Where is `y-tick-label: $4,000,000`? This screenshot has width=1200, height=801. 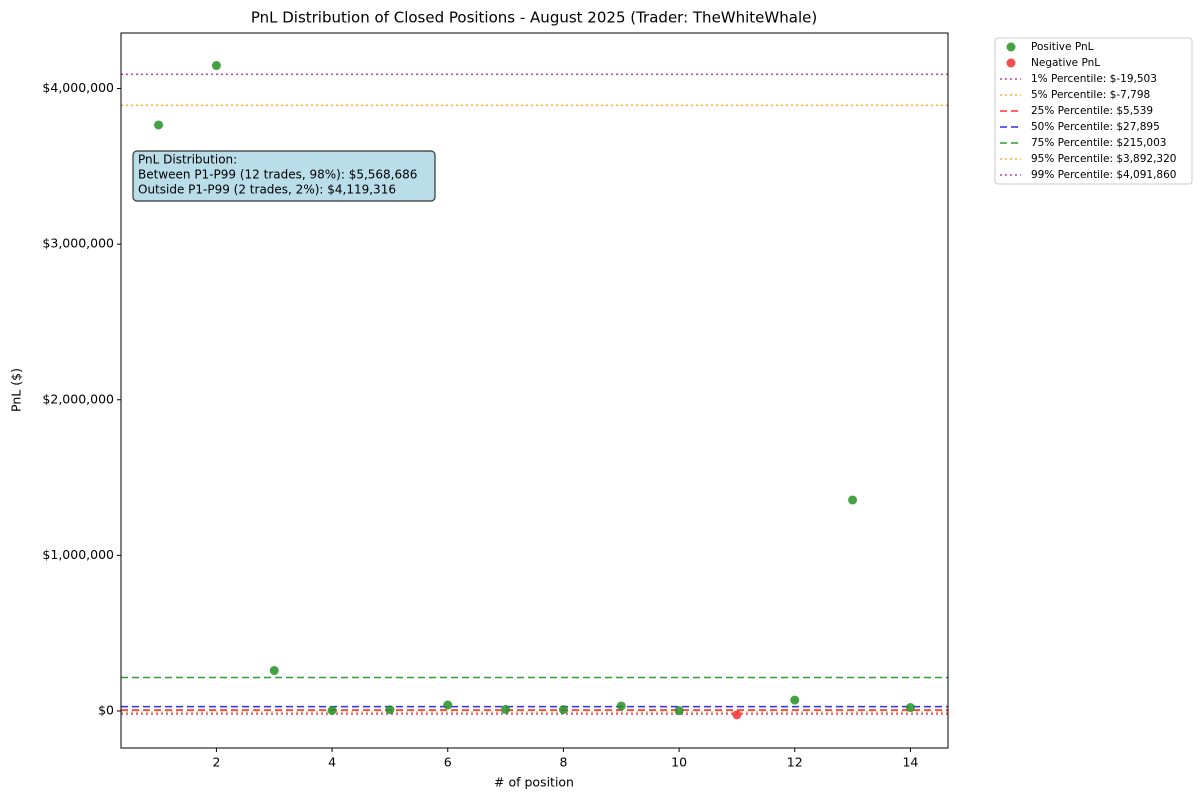
y-tick-label: $4,000,000 is located at coordinates (78, 87).